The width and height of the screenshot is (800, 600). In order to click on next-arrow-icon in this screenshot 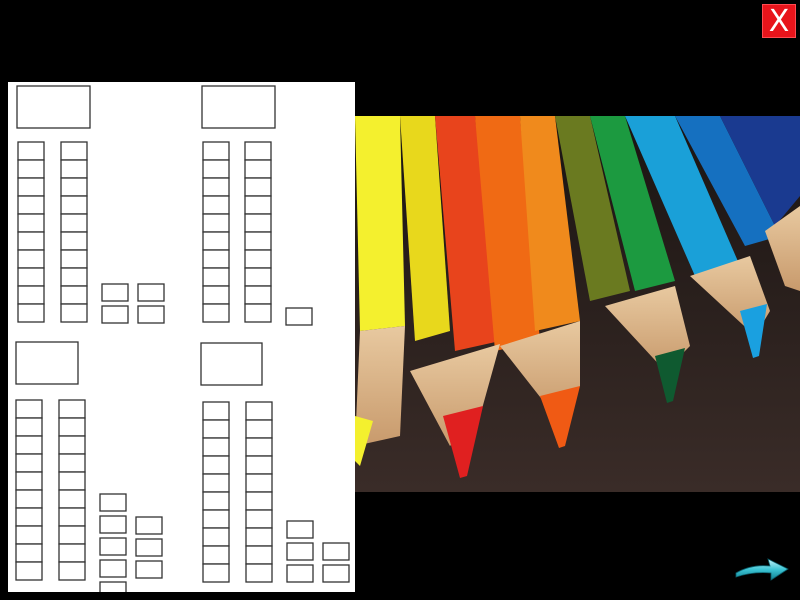, I will do `click(762, 569)`.